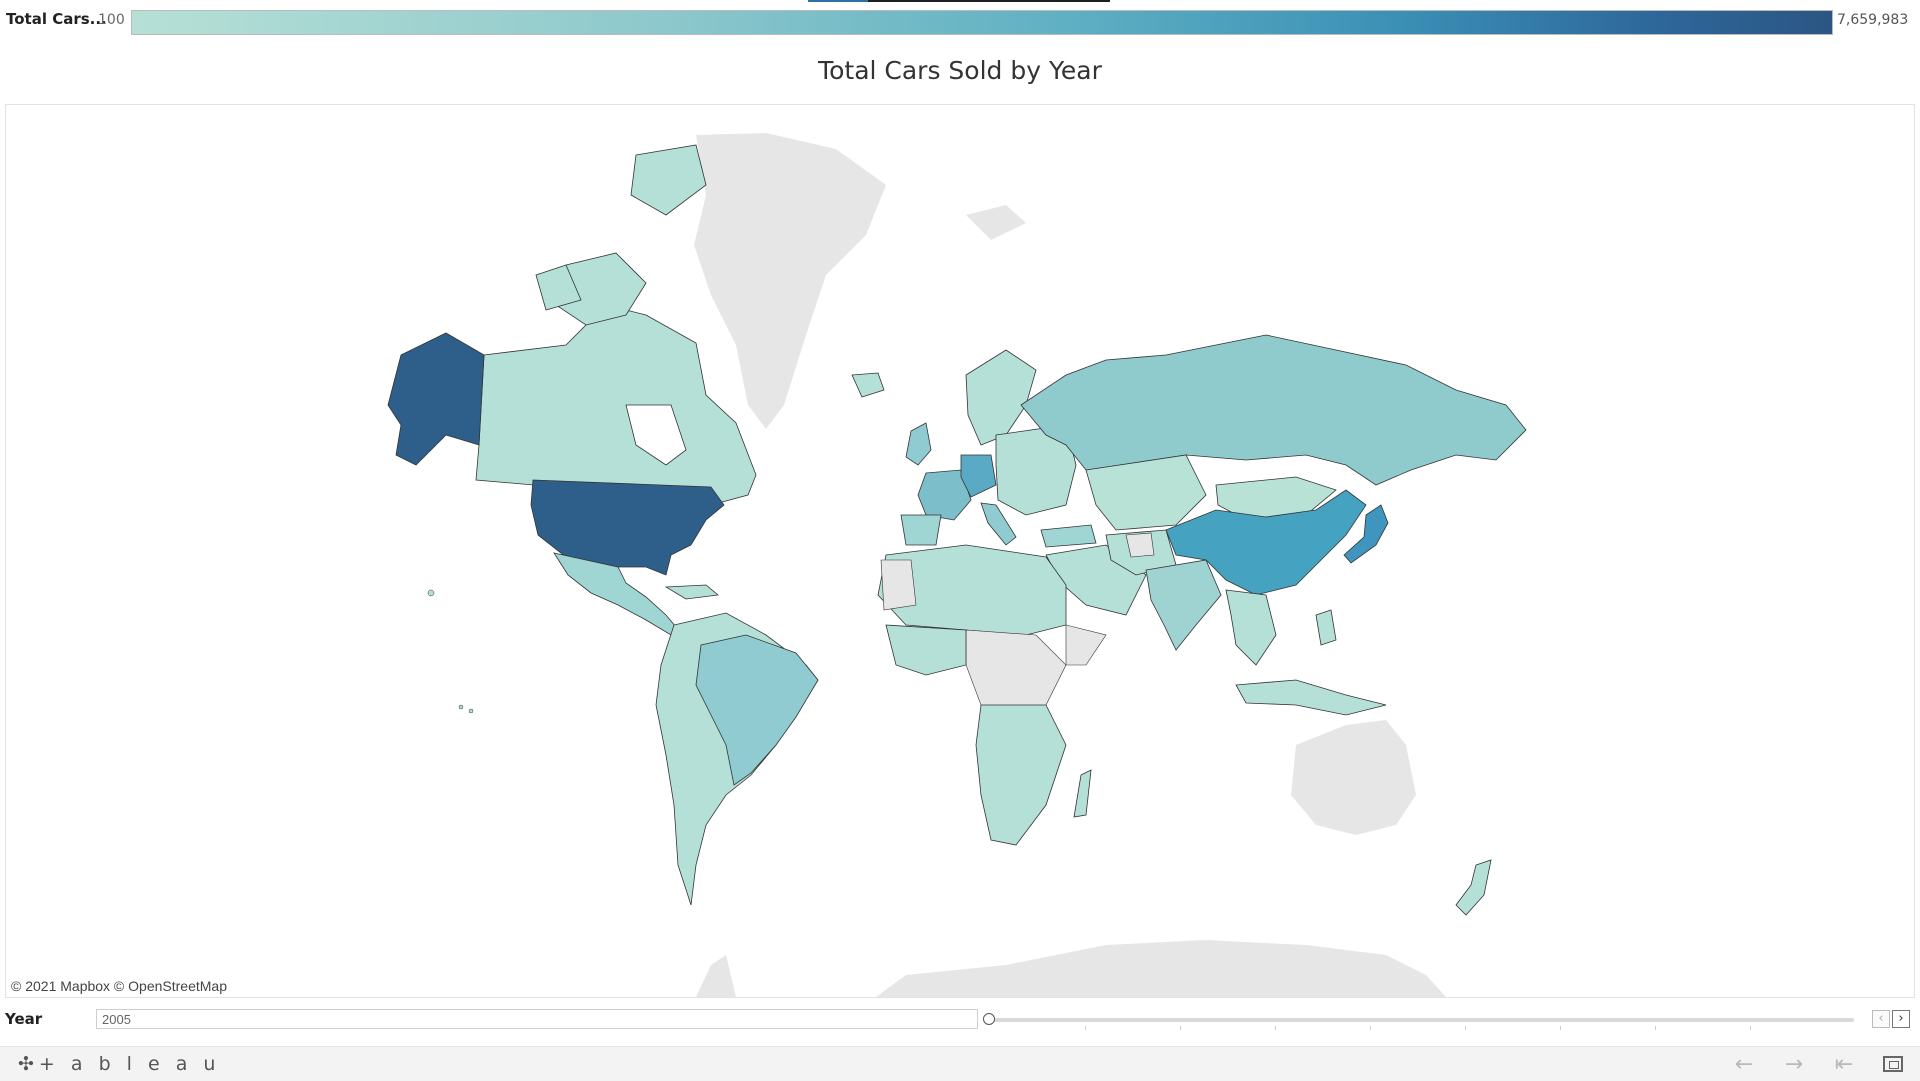  What do you see at coordinates (1366, 534) in the screenshot?
I see `region-japan` at bounding box center [1366, 534].